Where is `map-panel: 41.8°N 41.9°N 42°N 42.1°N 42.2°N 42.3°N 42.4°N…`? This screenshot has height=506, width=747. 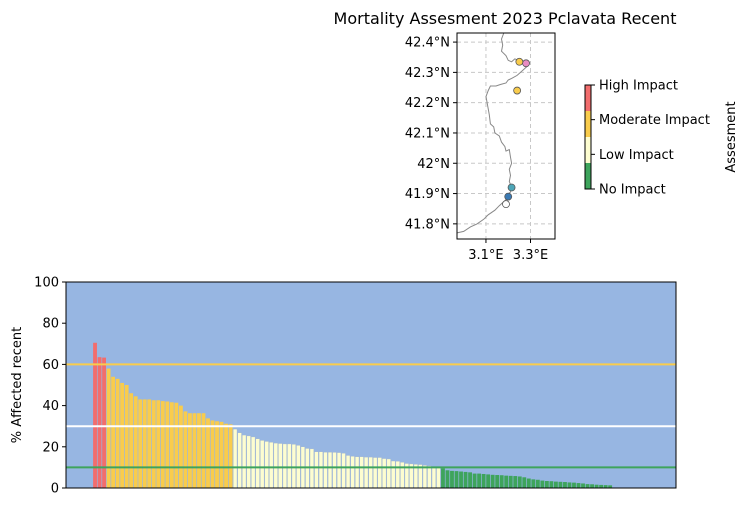 map-panel: 41.8°N 41.9°N 42°N 42.1°N 42.2°N 42.3°N 42.4°N… is located at coordinates (480, 147).